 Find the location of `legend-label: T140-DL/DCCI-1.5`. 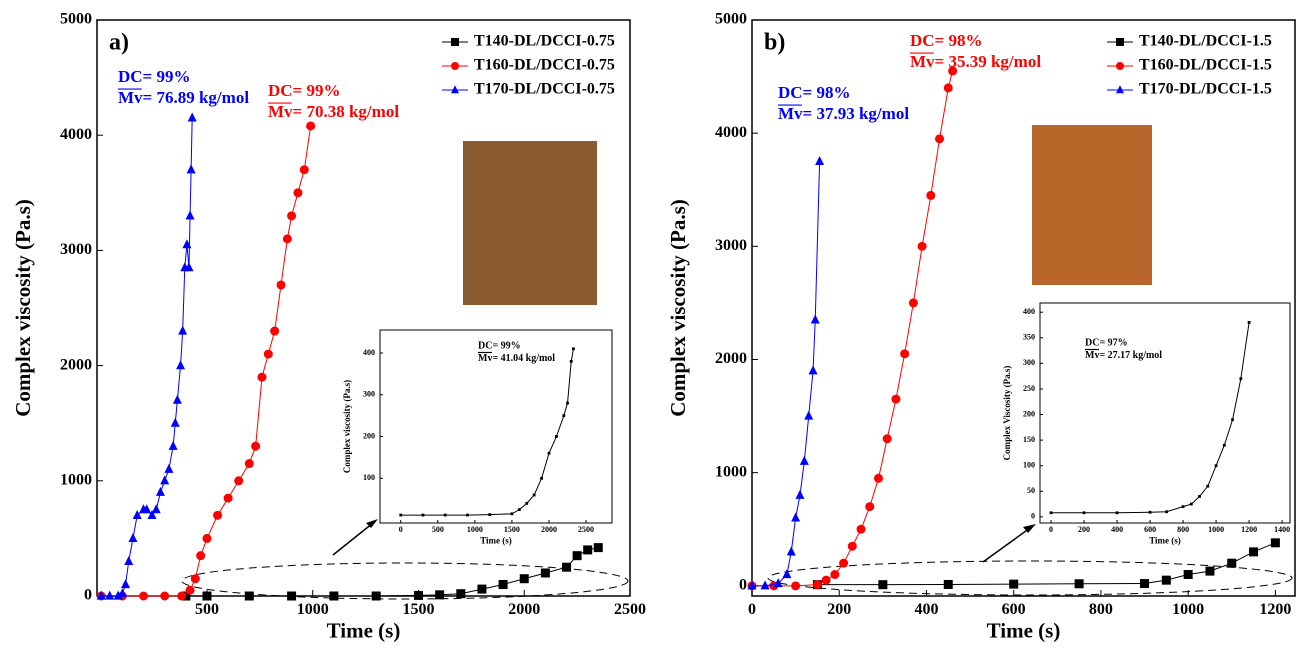

legend-label: T140-DL/DCCI-1.5 is located at coordinates (1205, 41).